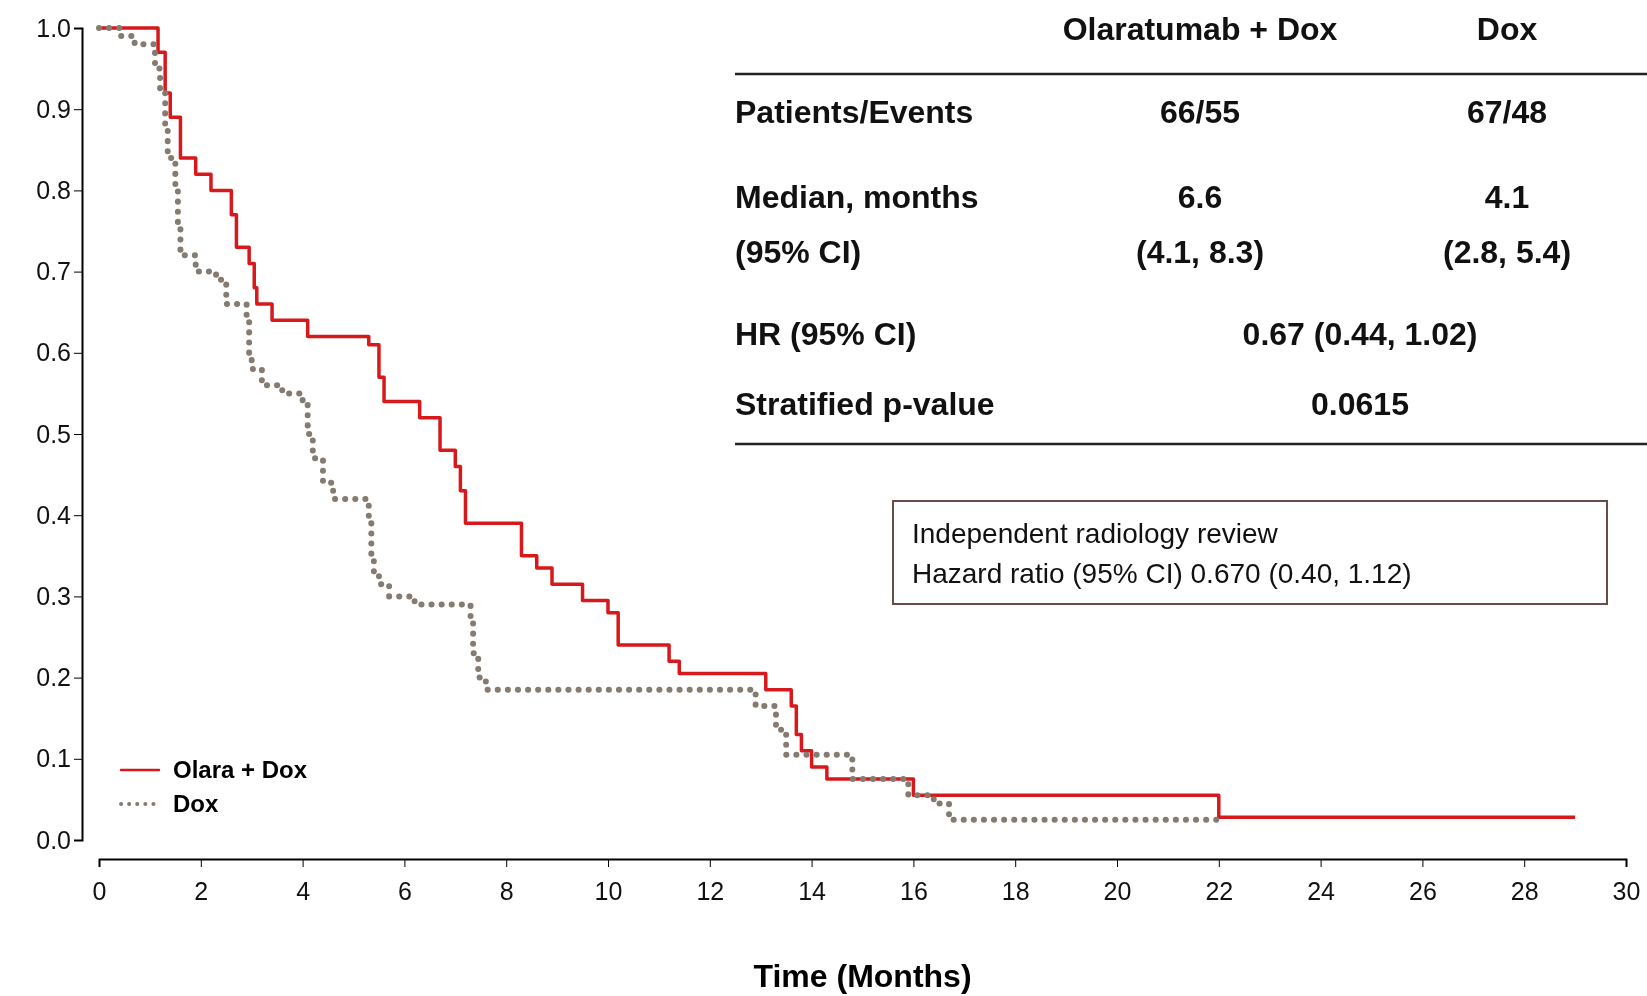 This screenshot has width=1647, height=996. I want to click on x-tick-label: 20, so click(1117, 891).